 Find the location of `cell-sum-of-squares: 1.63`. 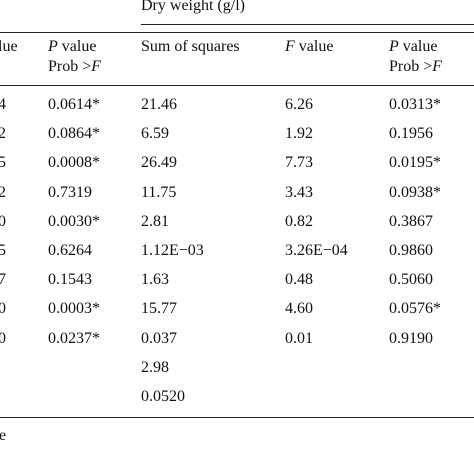

cell-sum-of-squares: 1.63 is located at coordinates (155, 279).